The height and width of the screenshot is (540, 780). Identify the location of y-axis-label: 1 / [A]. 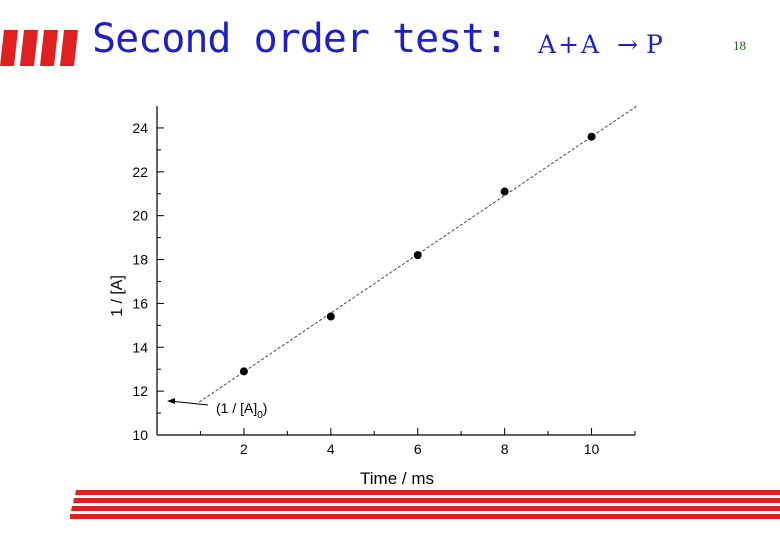
(117, 296).